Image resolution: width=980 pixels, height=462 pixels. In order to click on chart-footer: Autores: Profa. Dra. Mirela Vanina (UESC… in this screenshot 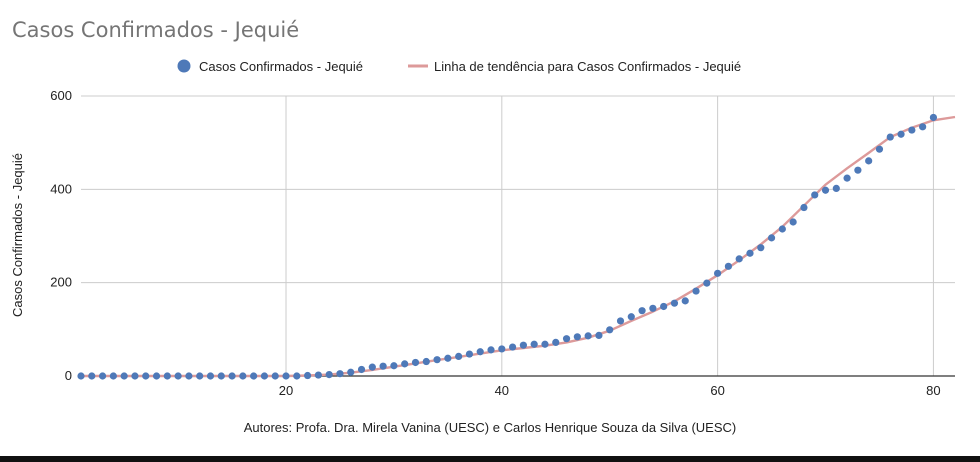, I will do `click(490, 427)`.